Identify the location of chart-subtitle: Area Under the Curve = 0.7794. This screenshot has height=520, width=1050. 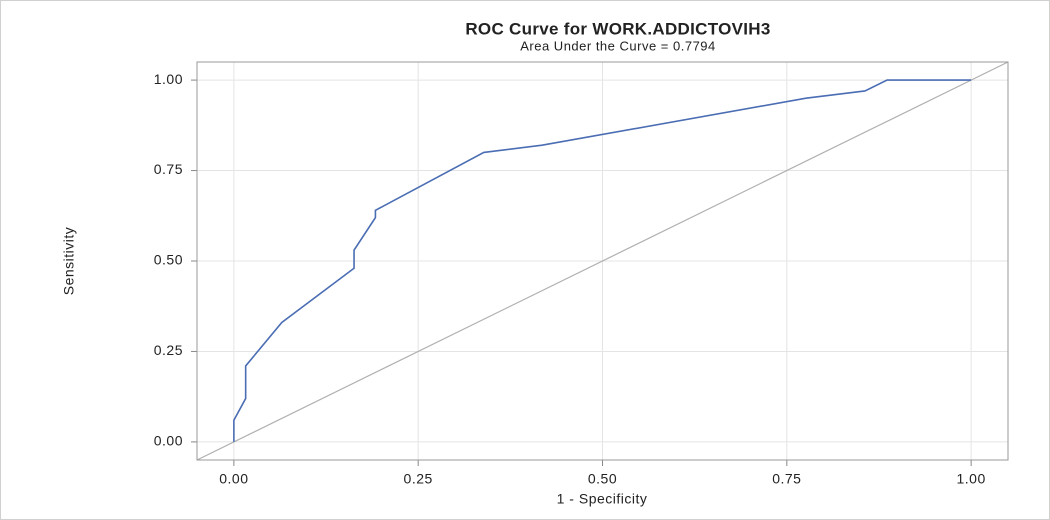
(618, 45).